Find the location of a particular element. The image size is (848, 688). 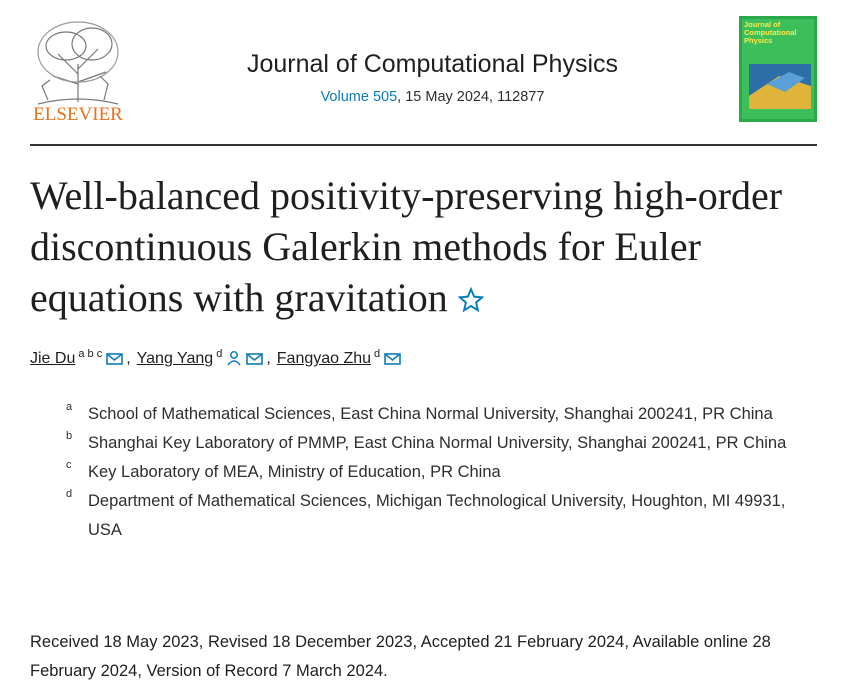

cover-title: Journal of Computational Physics is located at coordinates (770, 33).